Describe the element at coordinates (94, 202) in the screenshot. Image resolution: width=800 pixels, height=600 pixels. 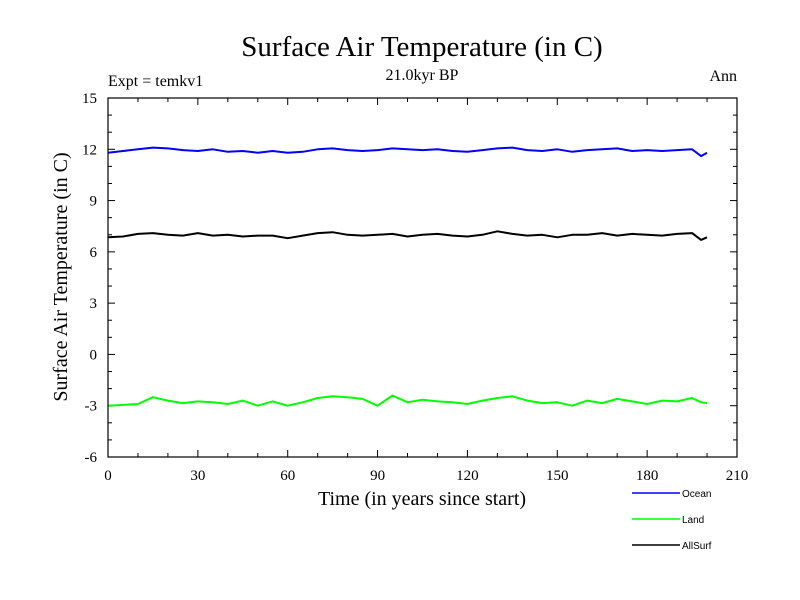
I see `y-tick-label: 9` at that location.